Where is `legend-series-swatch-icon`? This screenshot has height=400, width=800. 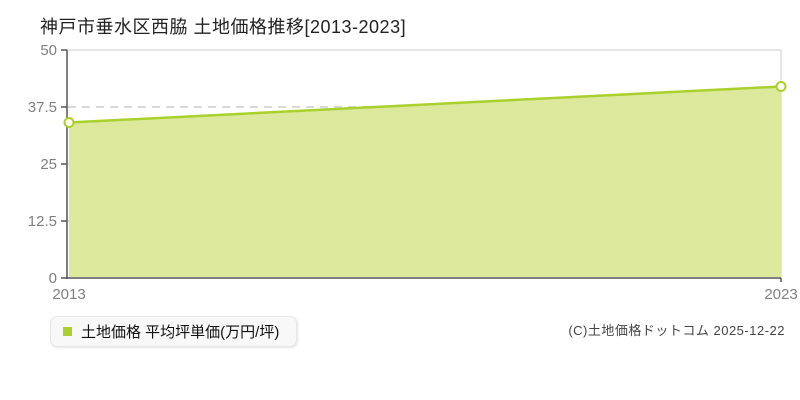 legend-series-swatch-icon is located at coordinates (67, 331).